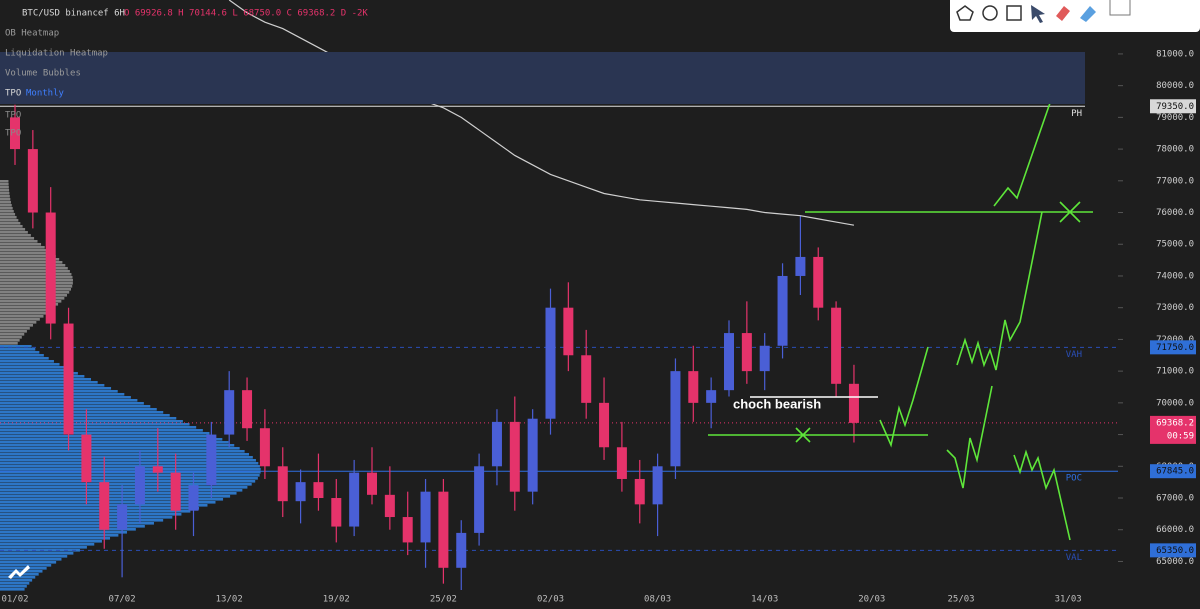 Image resolution: width=1200 pixels, height=609 pixels. I want to click on menu-item: Liquidation Heatmap, so click(56, 54).